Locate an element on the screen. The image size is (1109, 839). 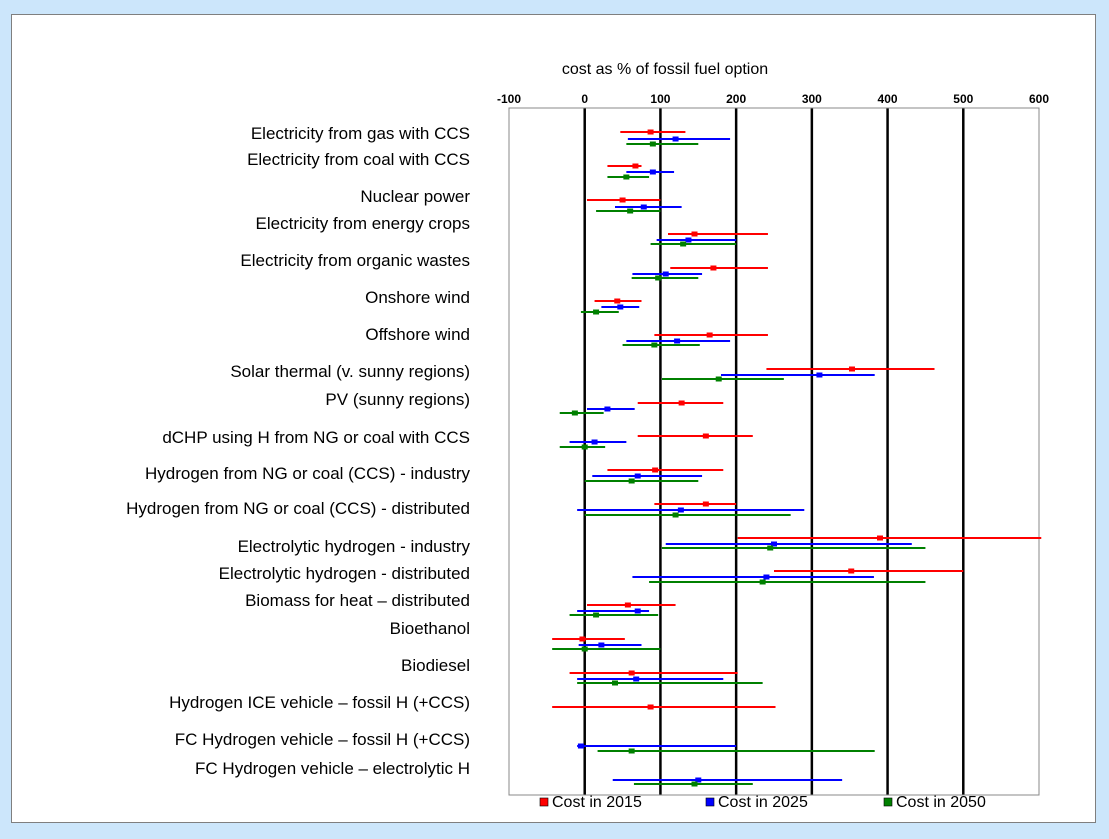
tick-label: 300 is located at coordinates (812, 99).